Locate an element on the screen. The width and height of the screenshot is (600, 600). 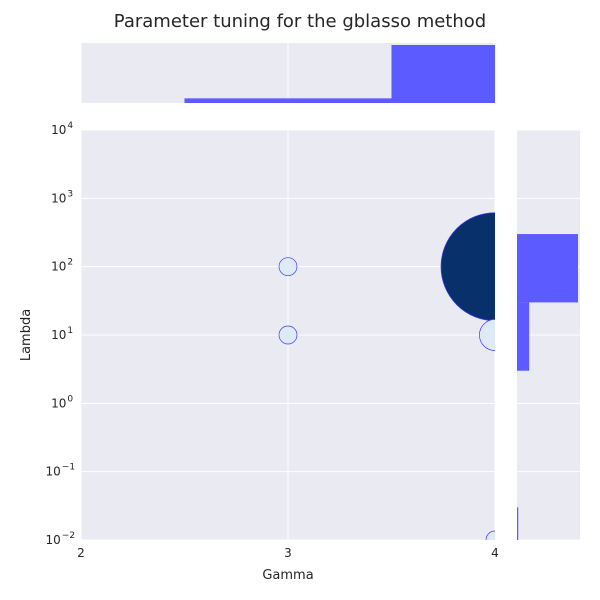
top-marginal-histogram is located at coordinates (288, 73).